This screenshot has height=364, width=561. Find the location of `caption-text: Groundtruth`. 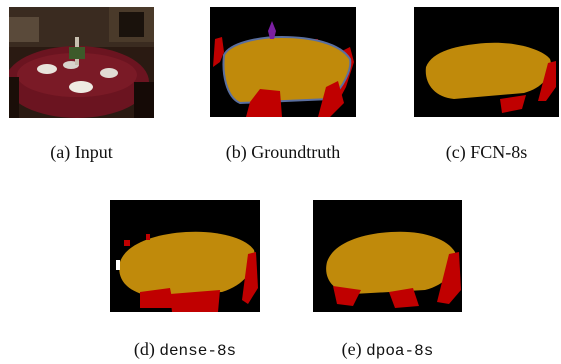

caption-text: Groundtruth is located at coordinates (296, 152).